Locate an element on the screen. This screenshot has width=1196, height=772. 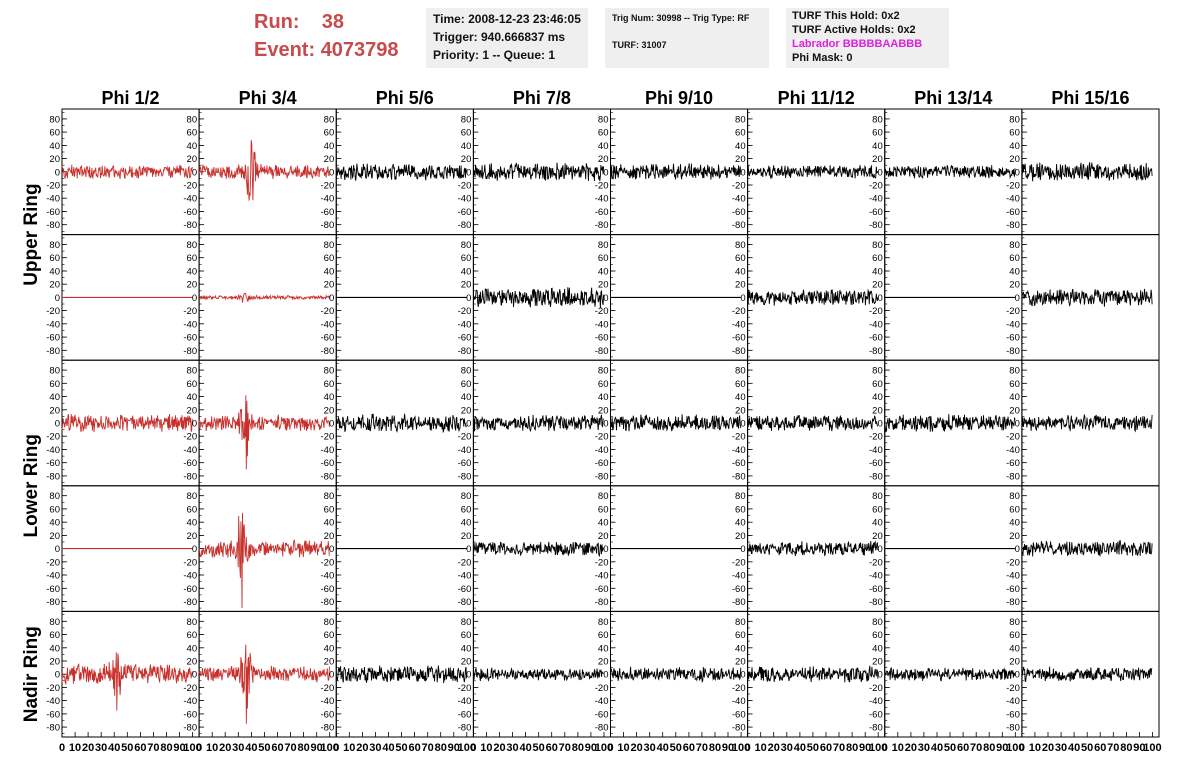
x-tick-label: 90 is located at coordinates (728, 748).